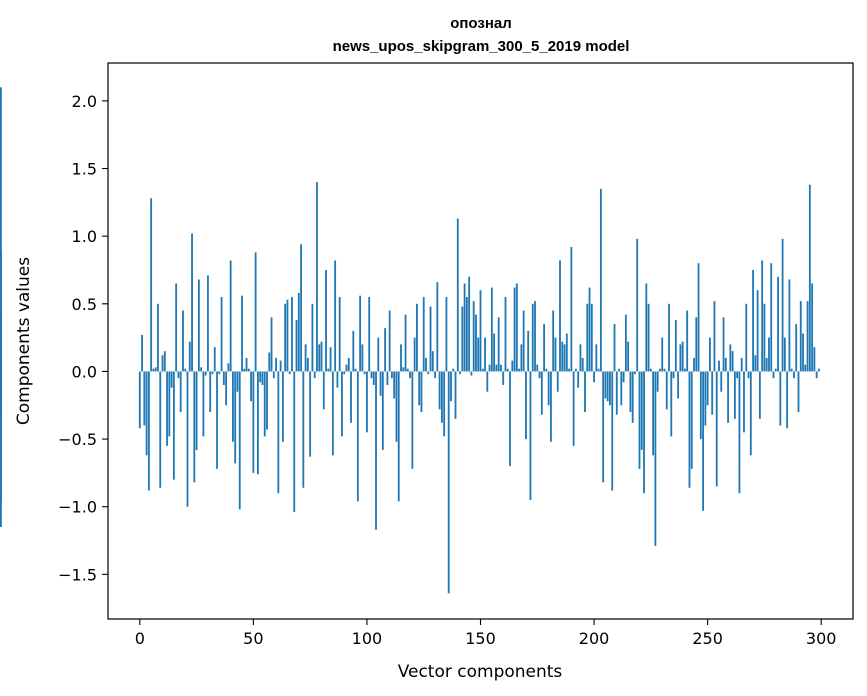 Image resolution: width=867 pixels, height=696 pixels. What do you see at coordinates (77, 439) in the screenshot?
I see `y-tick-label: −0.5` at bounding box center [77, 439].